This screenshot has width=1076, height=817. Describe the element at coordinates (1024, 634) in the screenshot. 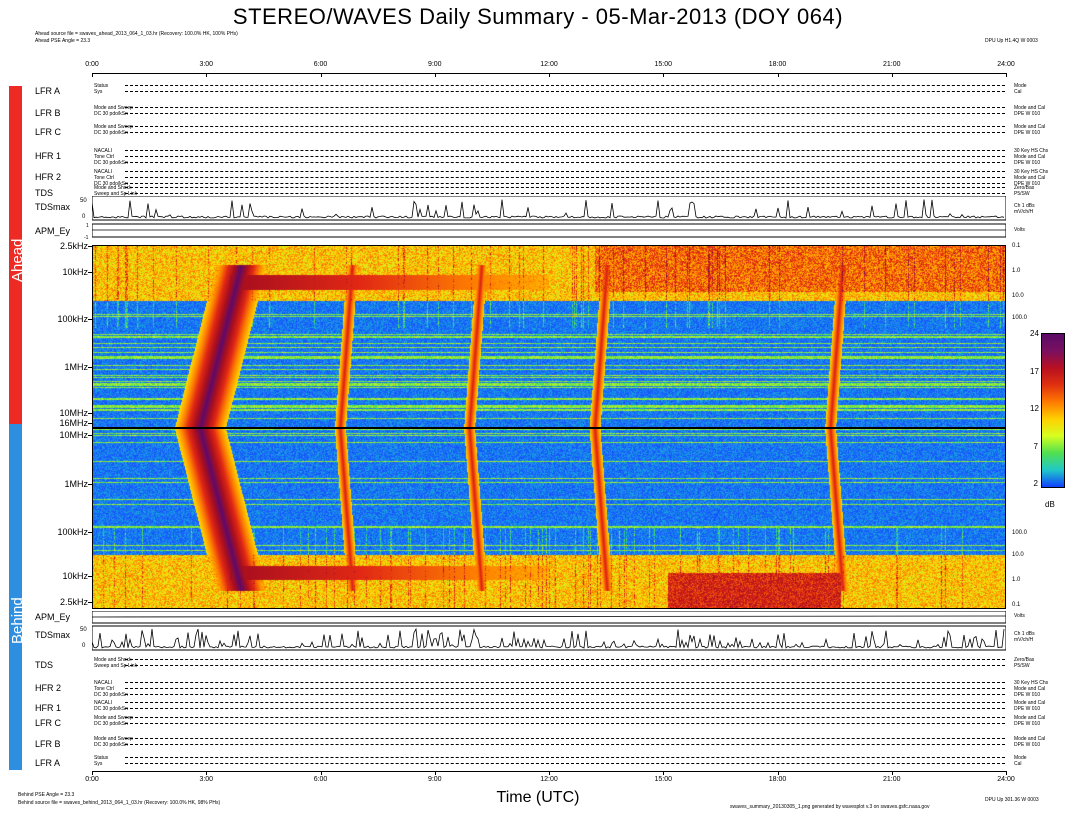

I see `behind-row-right-text: Ch 1 dBs` at that location.